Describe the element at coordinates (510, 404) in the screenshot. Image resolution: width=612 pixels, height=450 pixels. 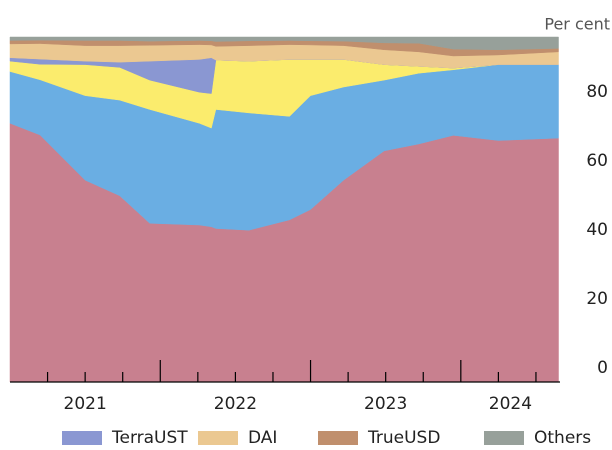
I see `x-tick-label: 2024` at that location.